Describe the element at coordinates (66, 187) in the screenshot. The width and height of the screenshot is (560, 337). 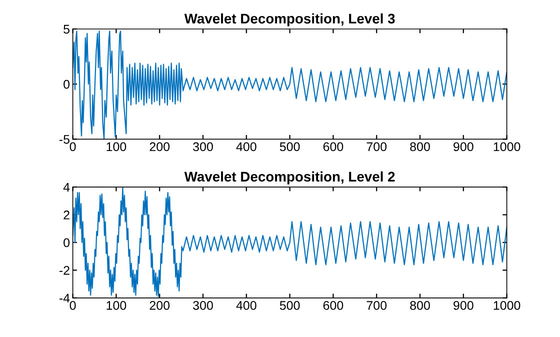
I see `y-tick-label: 4` at that location.